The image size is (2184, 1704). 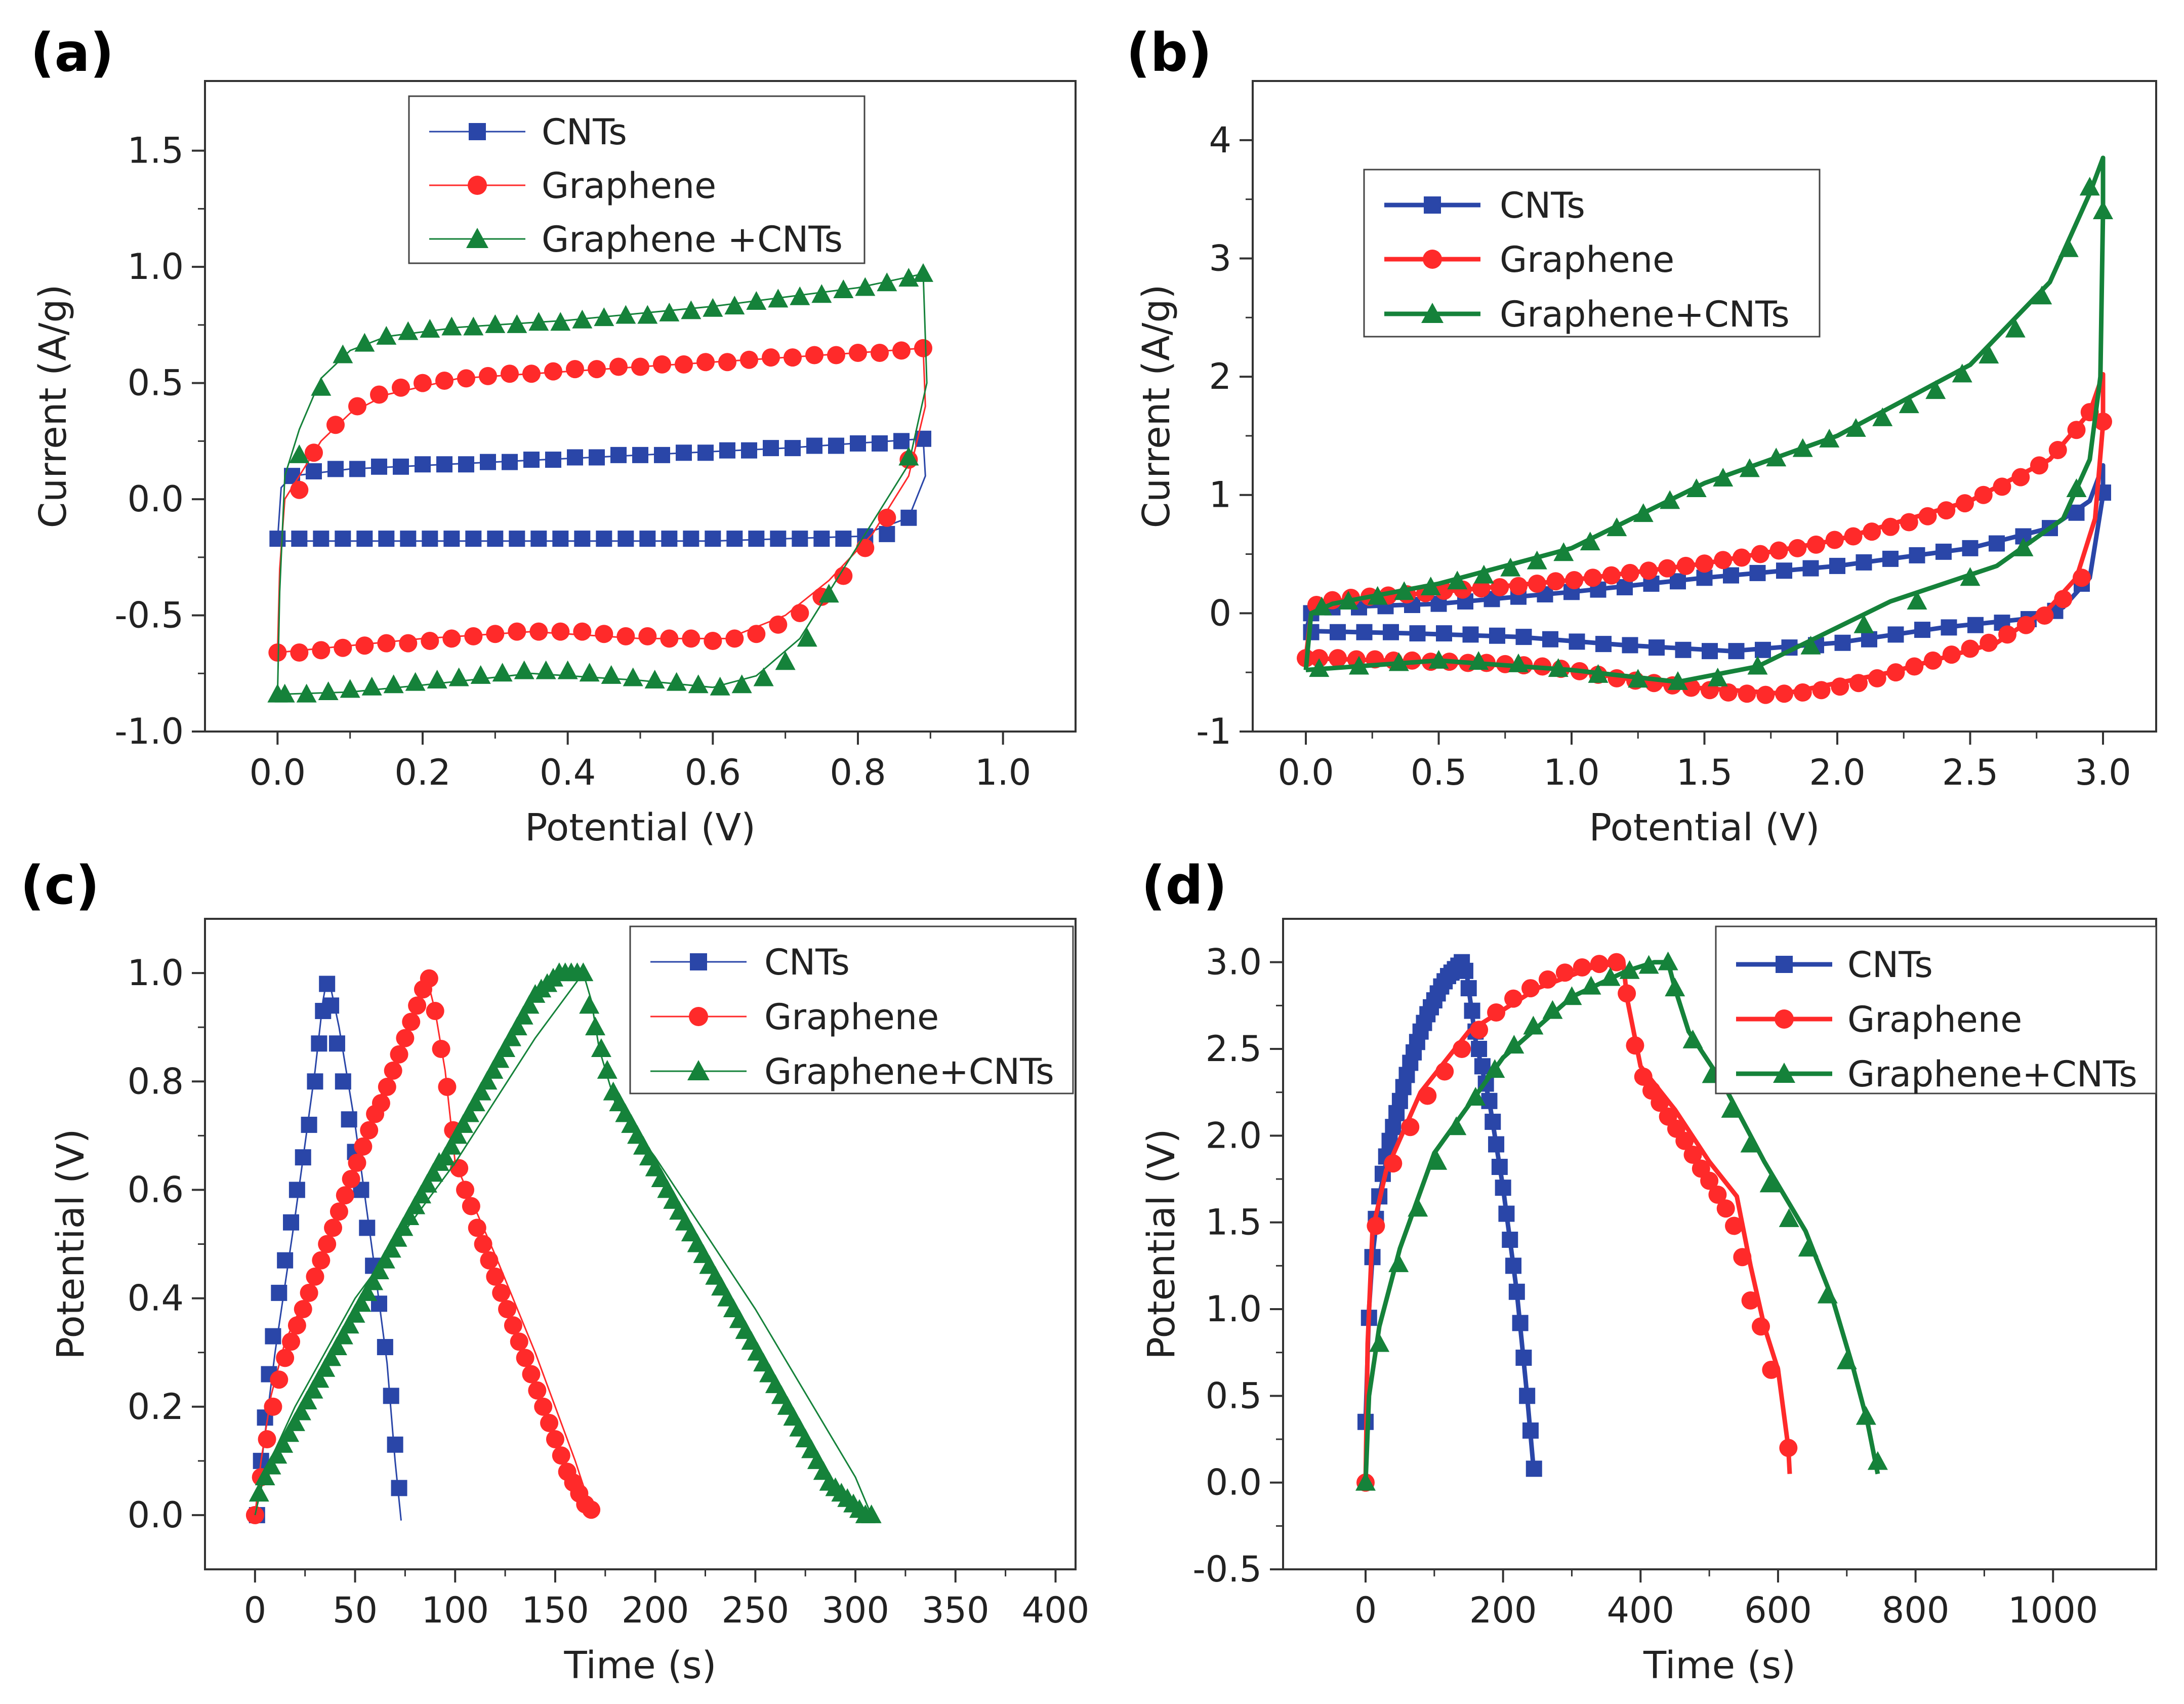 I want to click on legend-label-graphene: Graphene, so click(x=1587, y=259).